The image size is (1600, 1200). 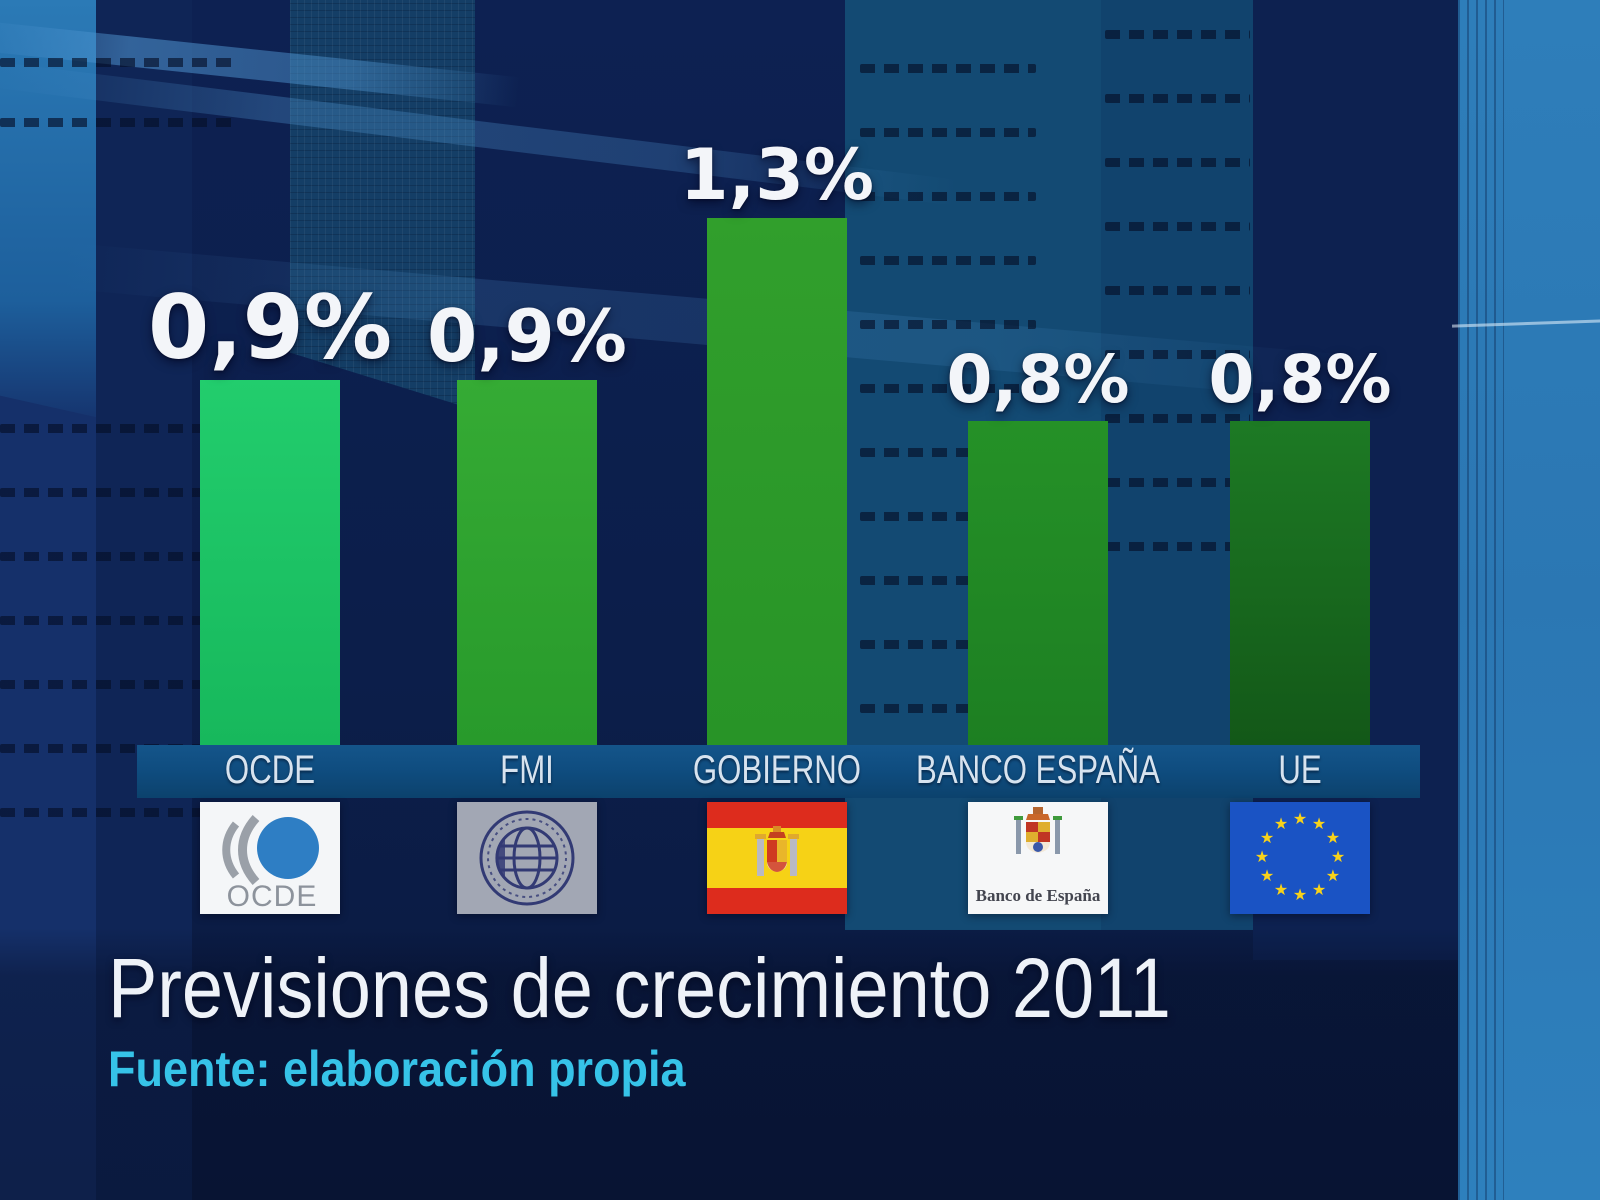 I want to click on bar-banco, so click(x=1038, y=583).